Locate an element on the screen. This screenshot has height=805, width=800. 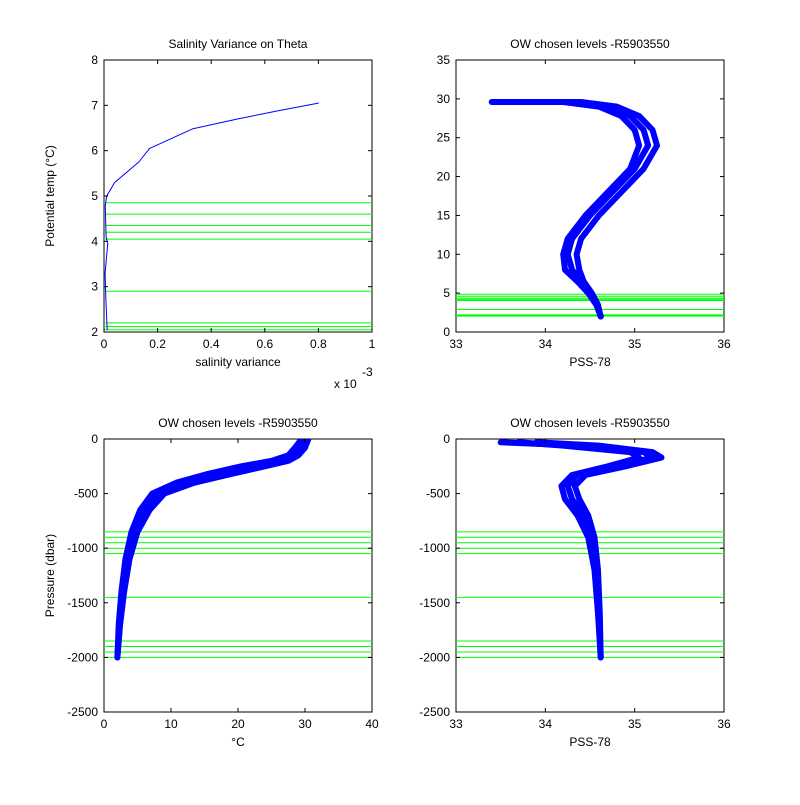
x-scale-multiplier: x 10 is located at coordinates (345, 384).